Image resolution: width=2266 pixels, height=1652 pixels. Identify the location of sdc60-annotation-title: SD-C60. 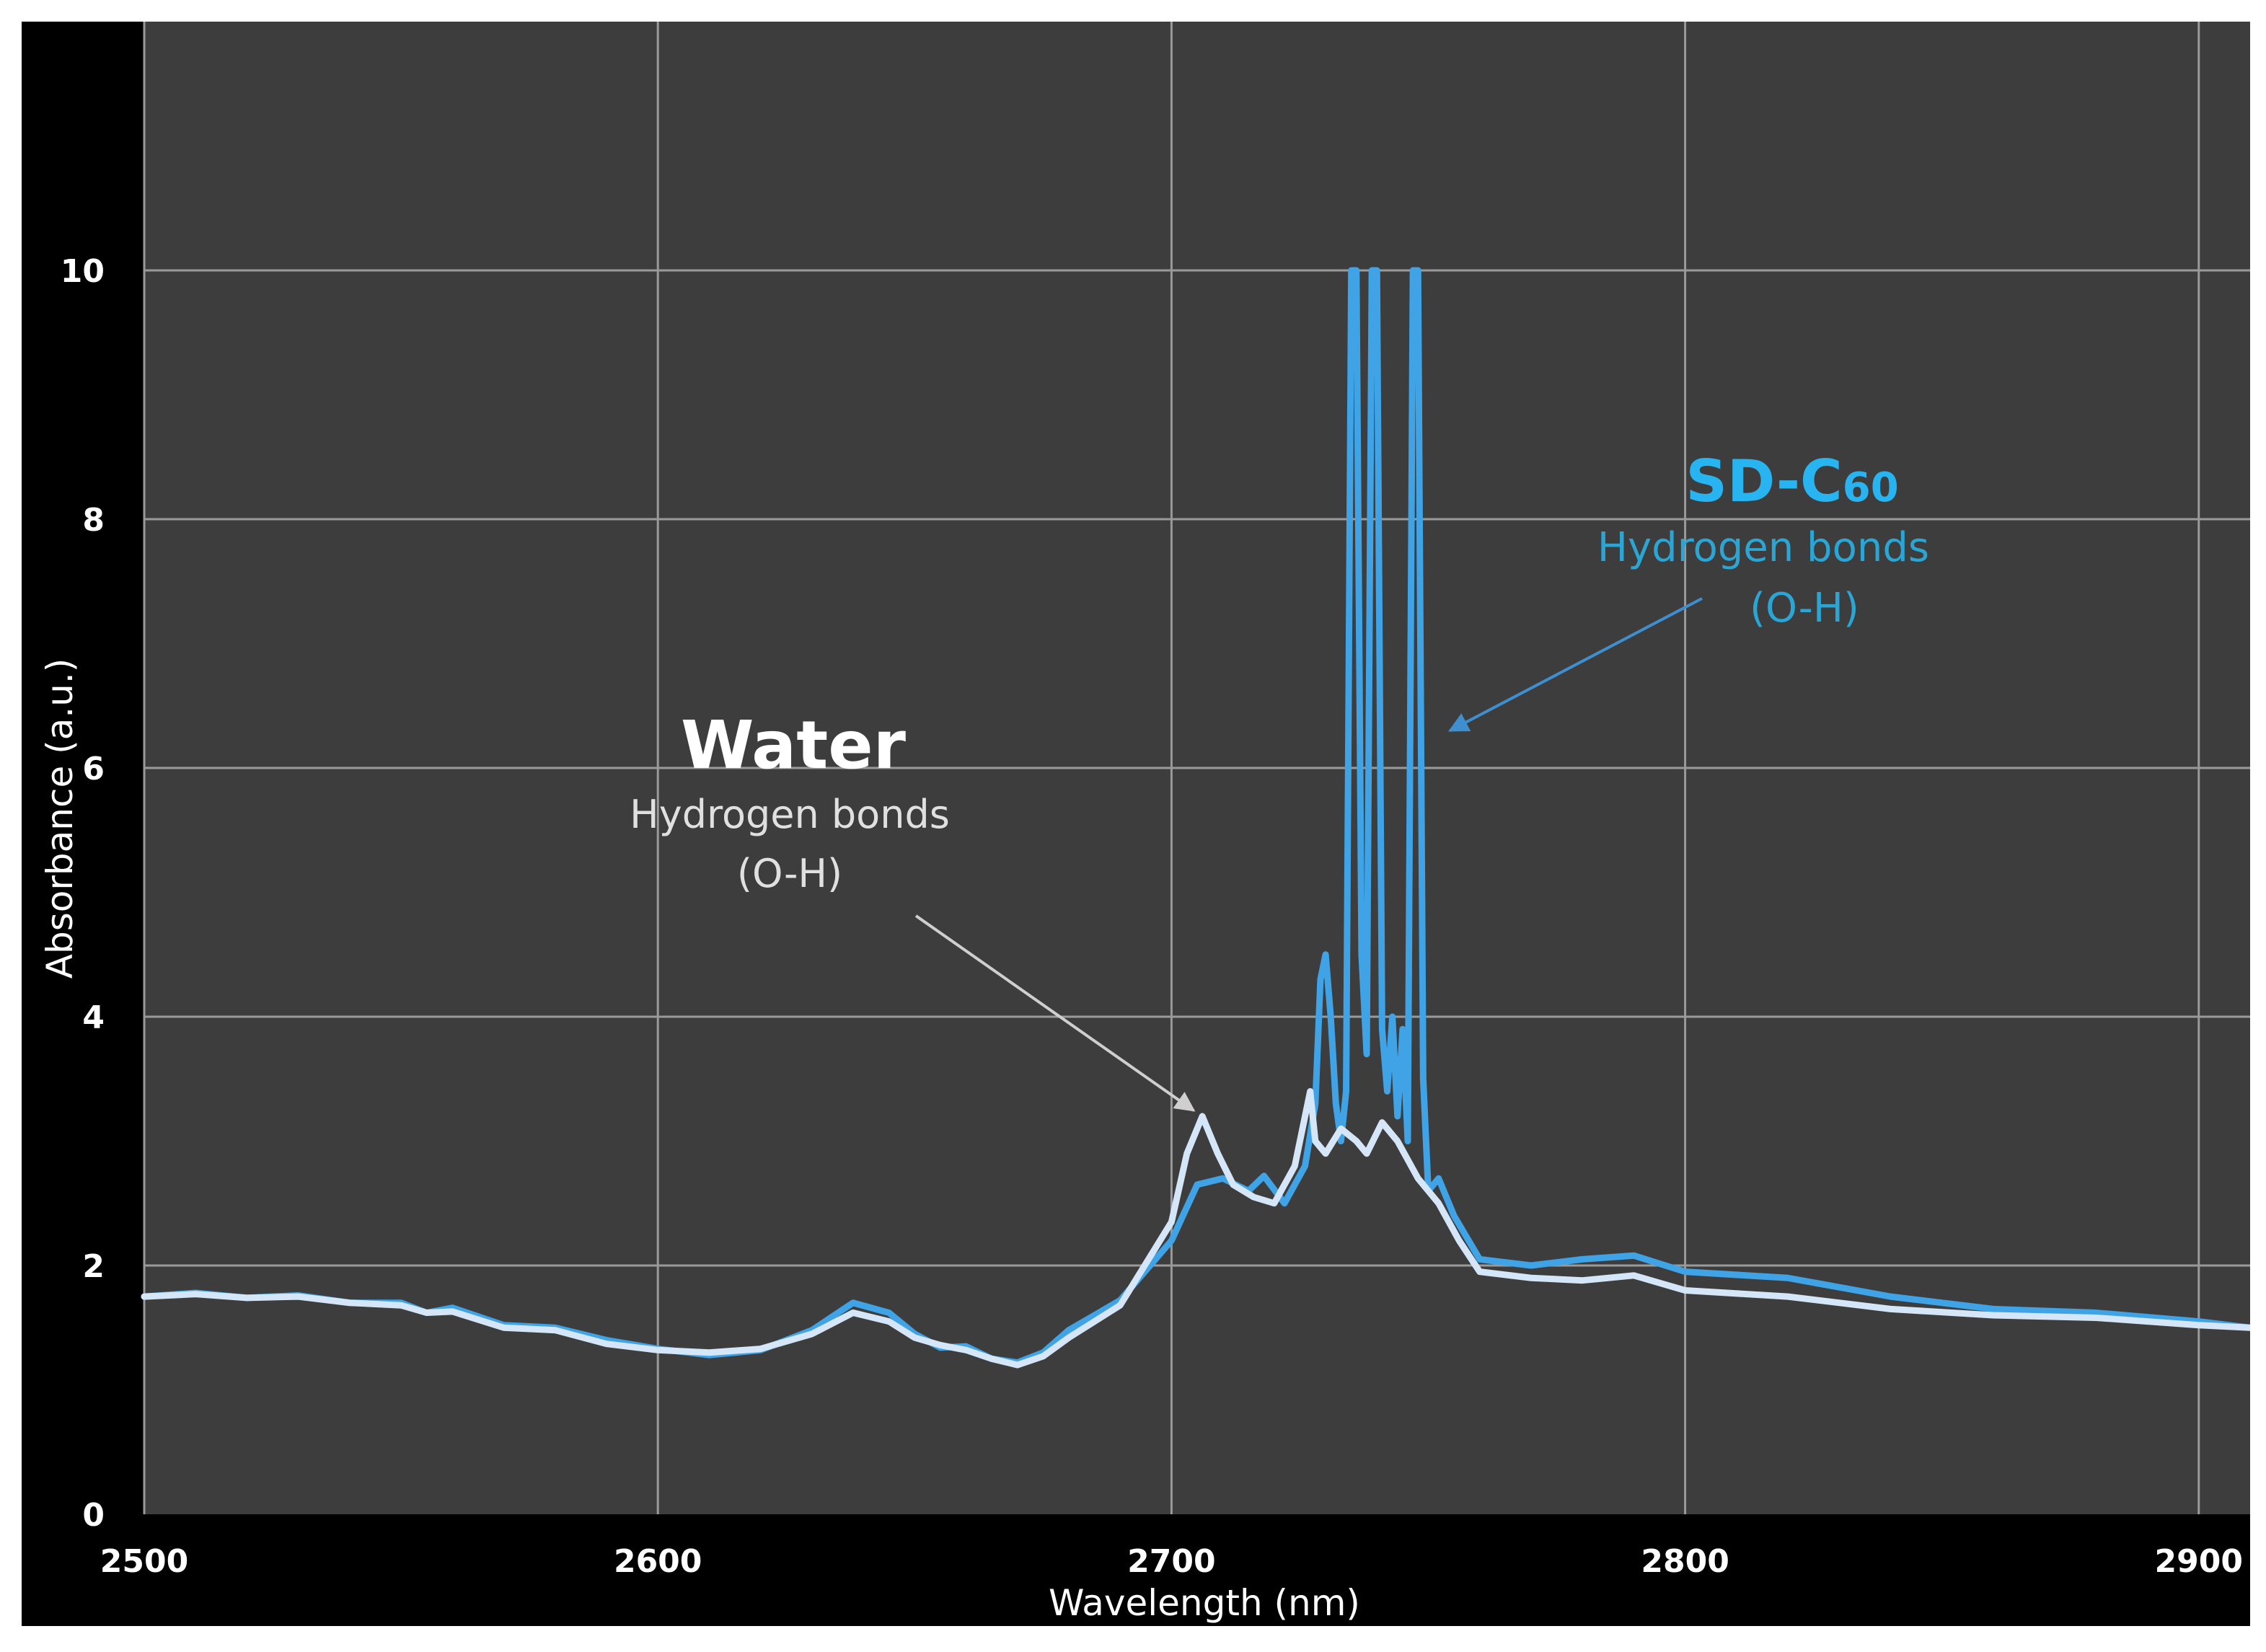
(1791, 482).